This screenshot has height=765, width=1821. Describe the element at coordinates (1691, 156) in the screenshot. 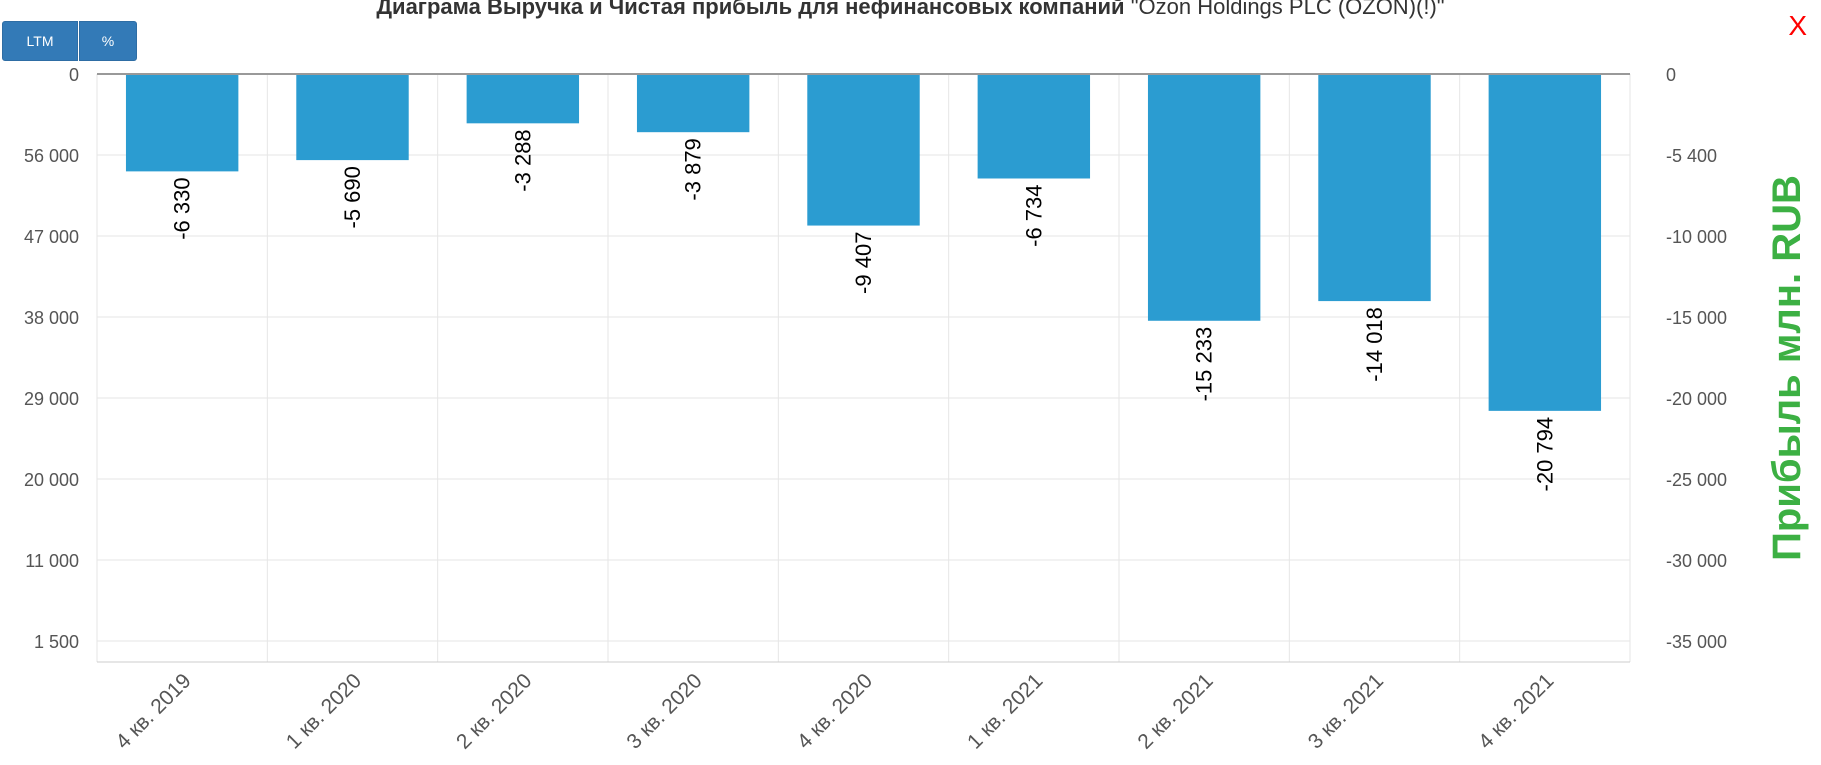

I see `right-axis-tick-label: -5 400` at that location.